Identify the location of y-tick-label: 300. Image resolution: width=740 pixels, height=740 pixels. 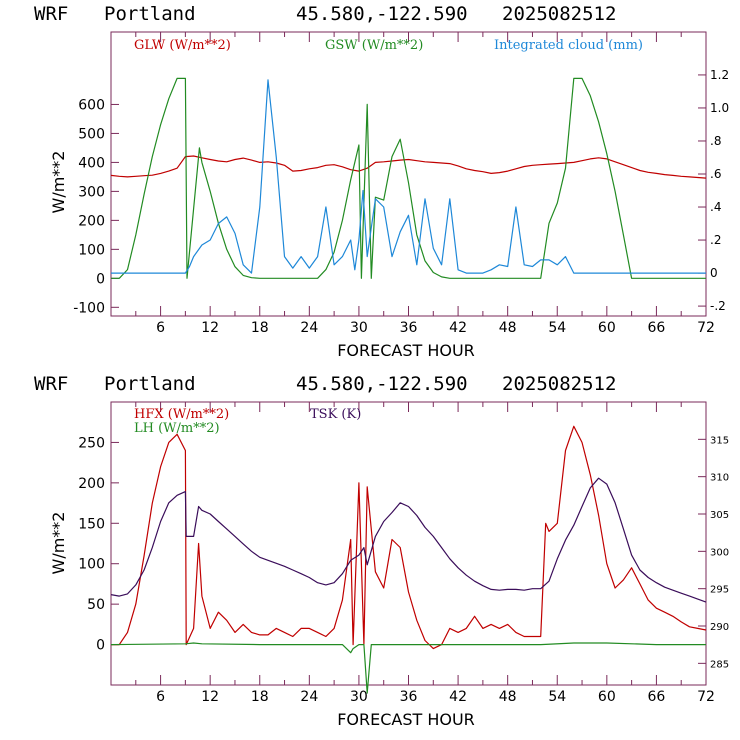
(91, 192).